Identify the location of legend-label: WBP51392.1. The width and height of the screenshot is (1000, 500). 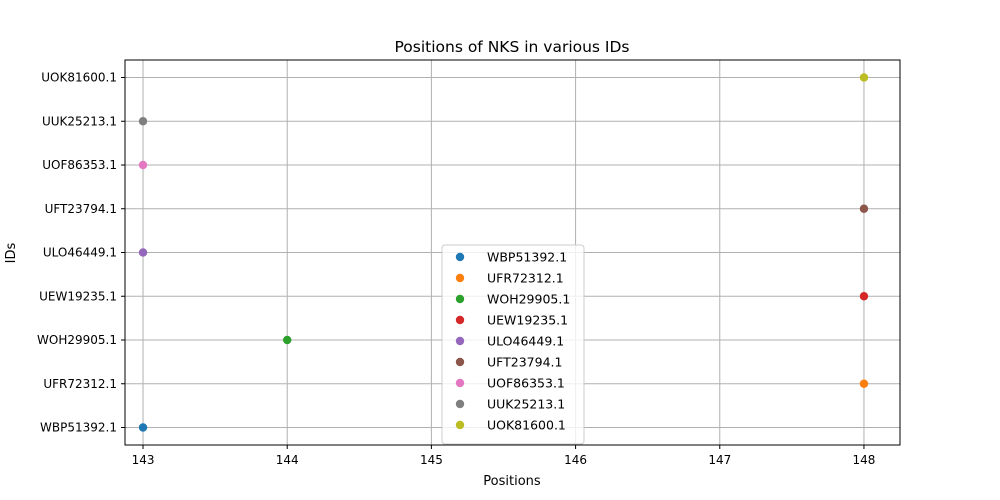
(527, 257).